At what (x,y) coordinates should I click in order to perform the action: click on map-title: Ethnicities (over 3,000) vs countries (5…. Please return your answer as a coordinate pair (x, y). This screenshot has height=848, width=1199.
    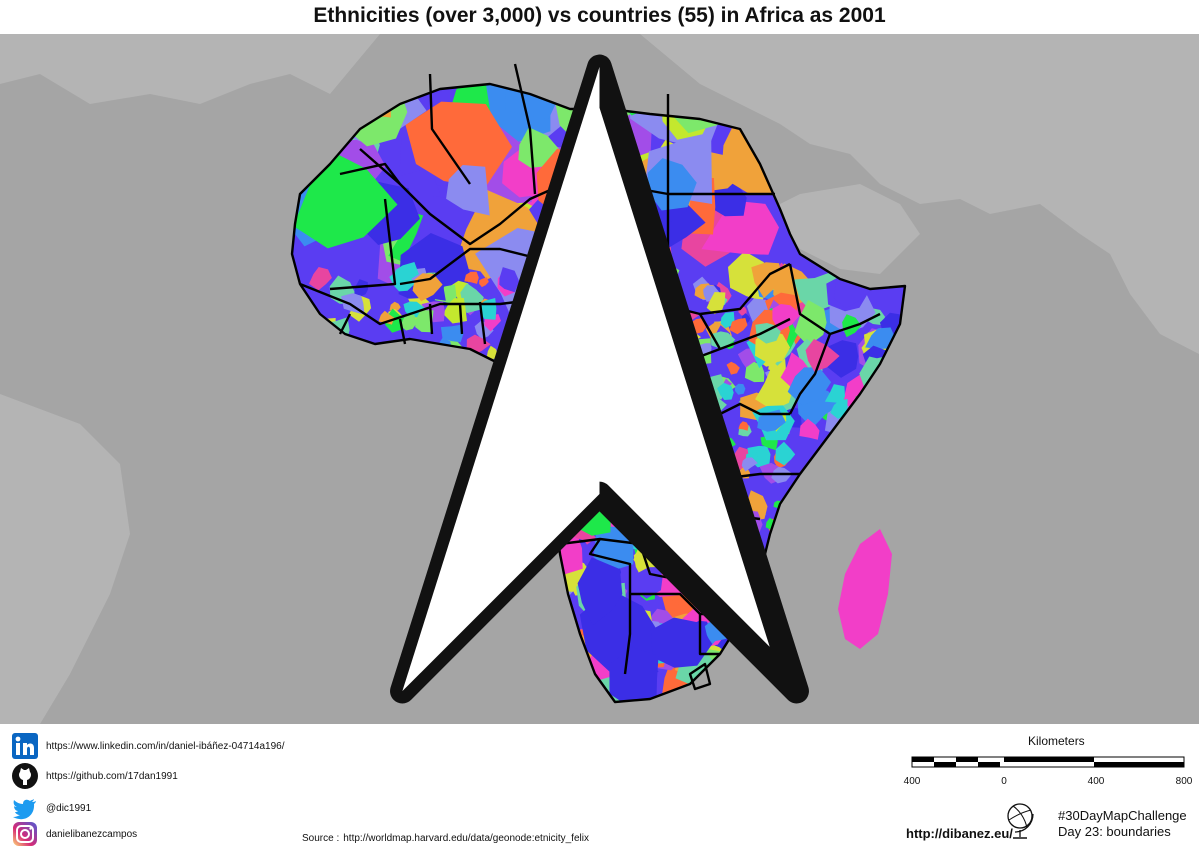
    Looking at the image, I should click on (599, 15).